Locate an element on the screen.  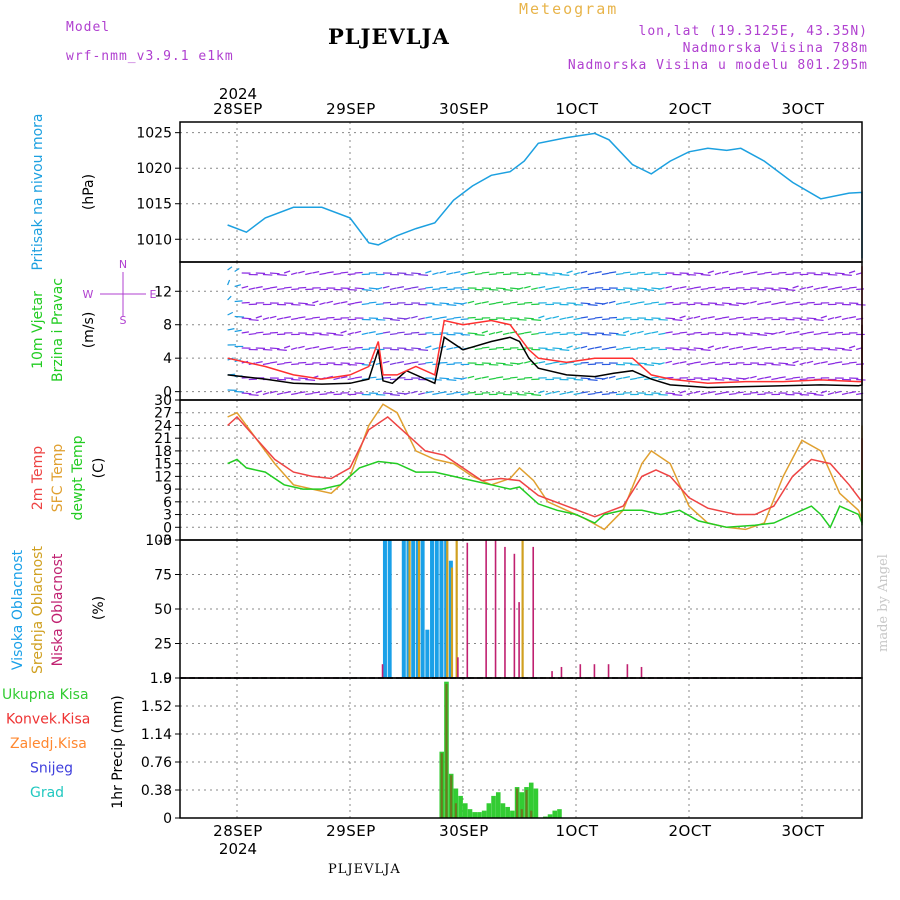
y-tick-label: 8 is located at coordinates (167, 326).